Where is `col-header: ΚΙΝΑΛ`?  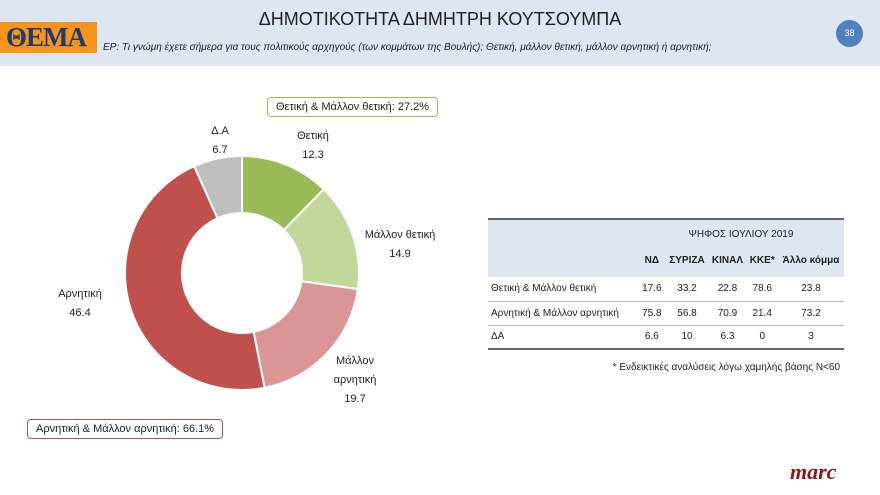 col-header: ΚΙΝΑΛ is located at coordinates (727, 260).